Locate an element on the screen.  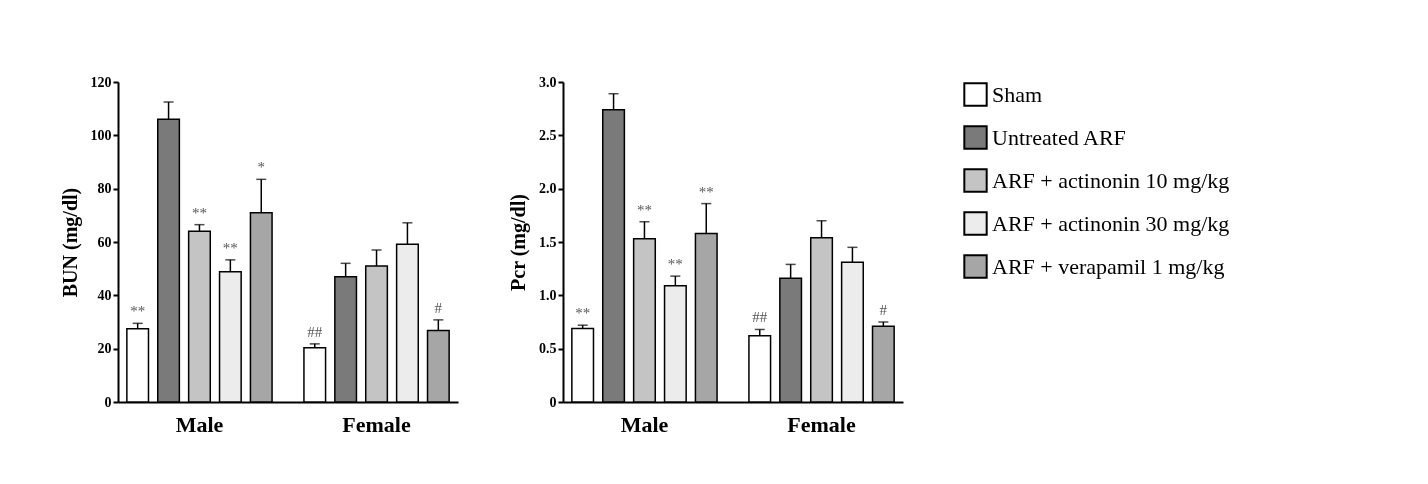
legend-label: Untreated ARF is located at coordinates (1059, 137).